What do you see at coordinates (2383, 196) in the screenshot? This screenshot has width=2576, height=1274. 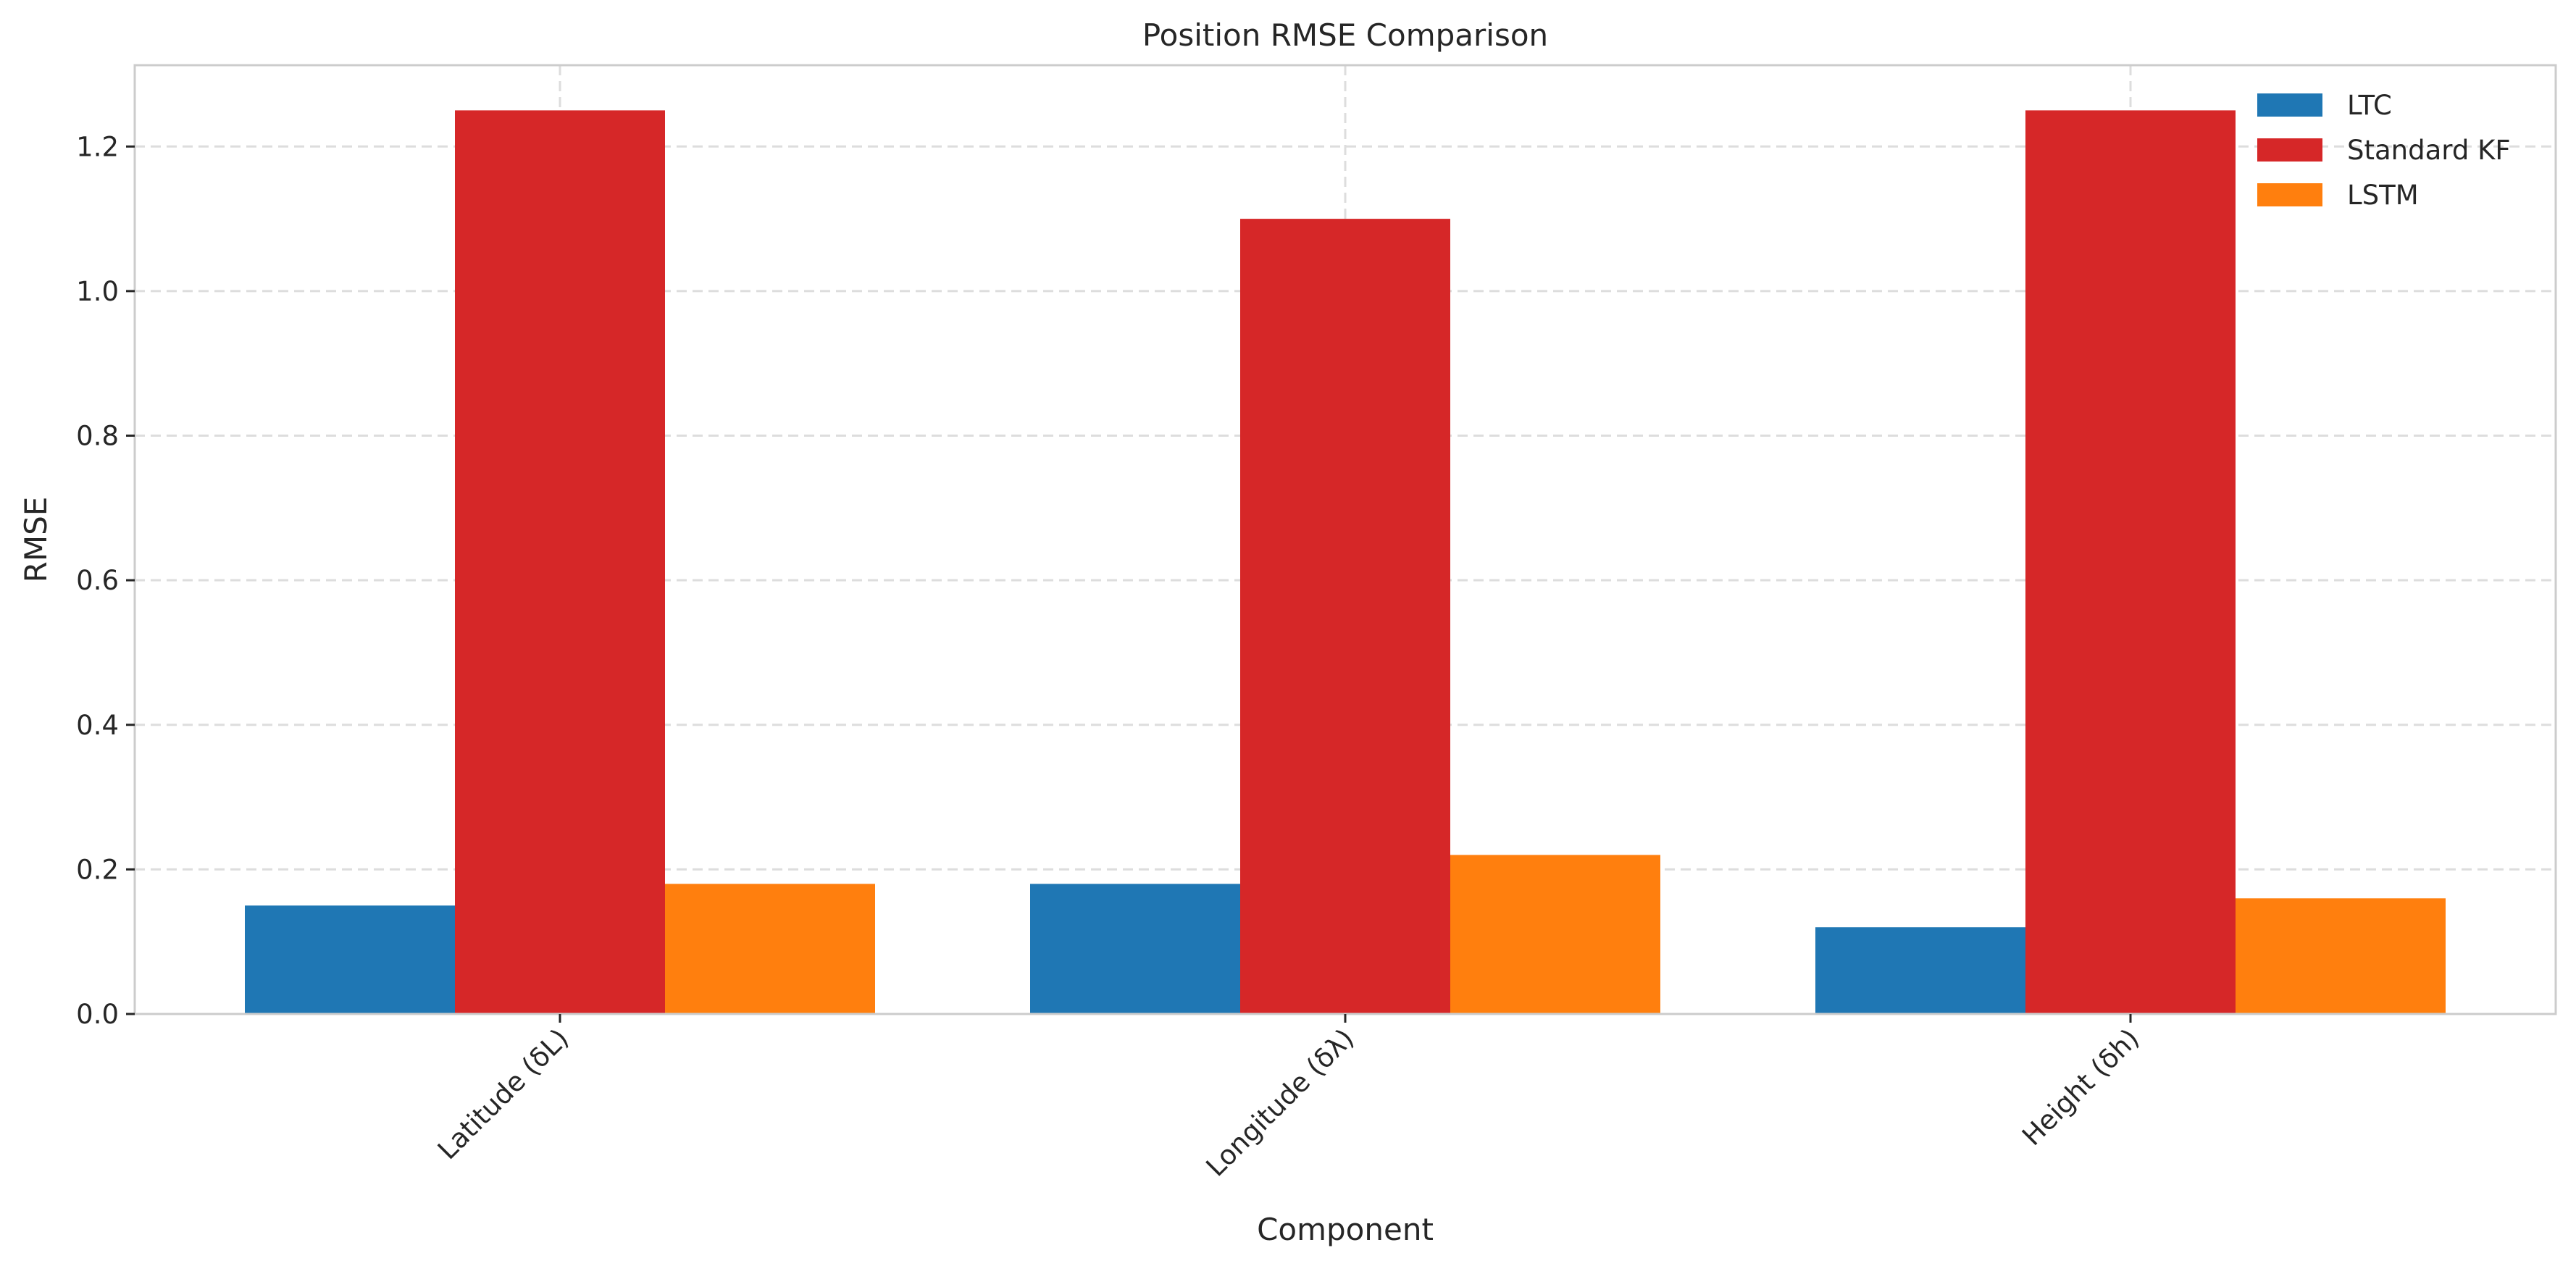 I see `legend-label: LSTM` at bounding box center [2383, 196].